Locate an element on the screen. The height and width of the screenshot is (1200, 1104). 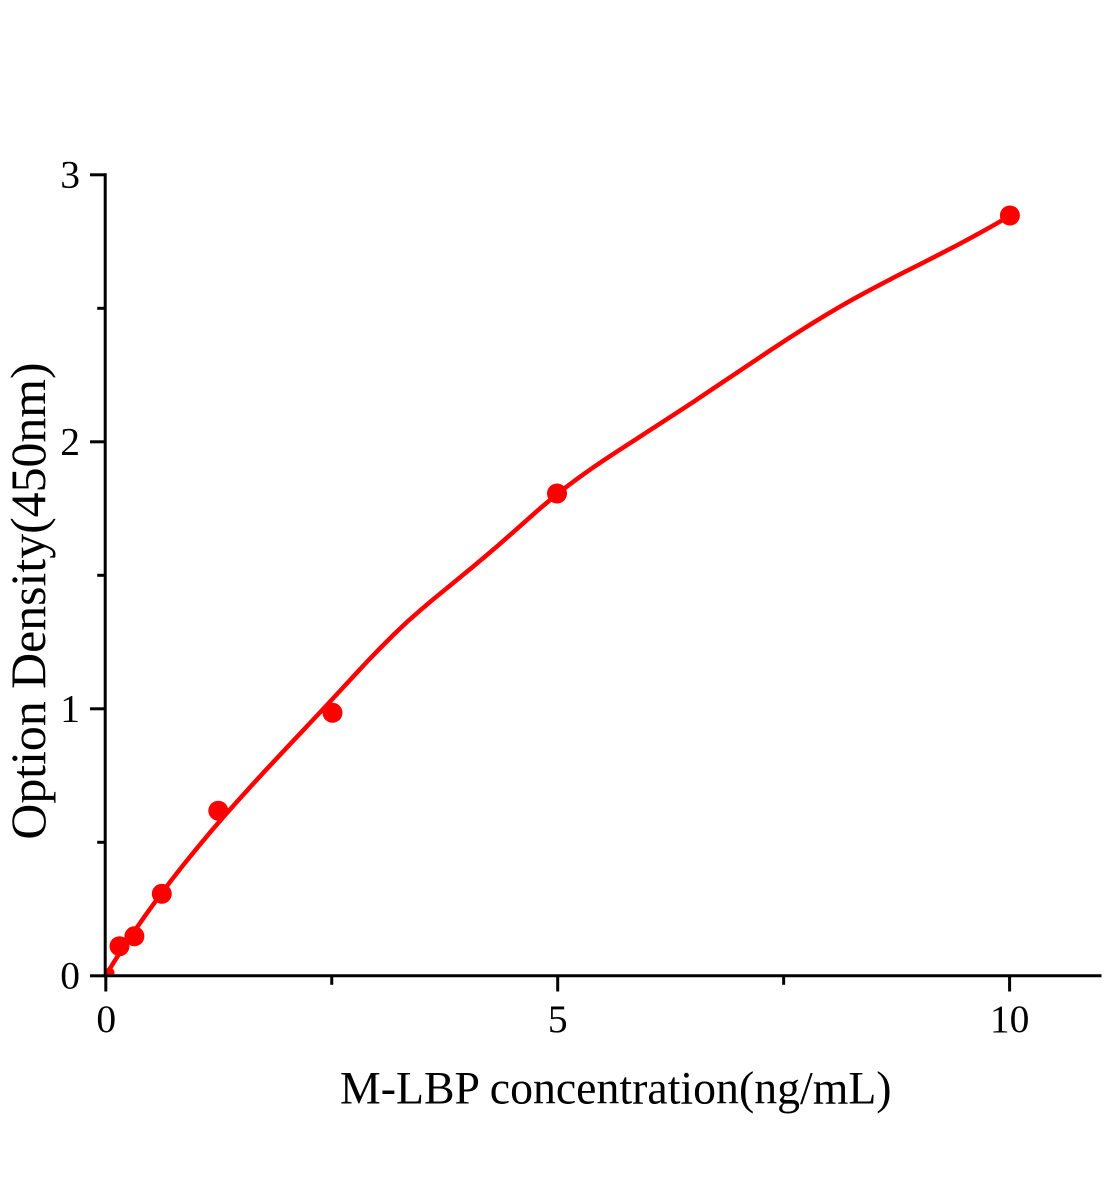
svg-text: 10 is located at coordinates (1010, 1019).